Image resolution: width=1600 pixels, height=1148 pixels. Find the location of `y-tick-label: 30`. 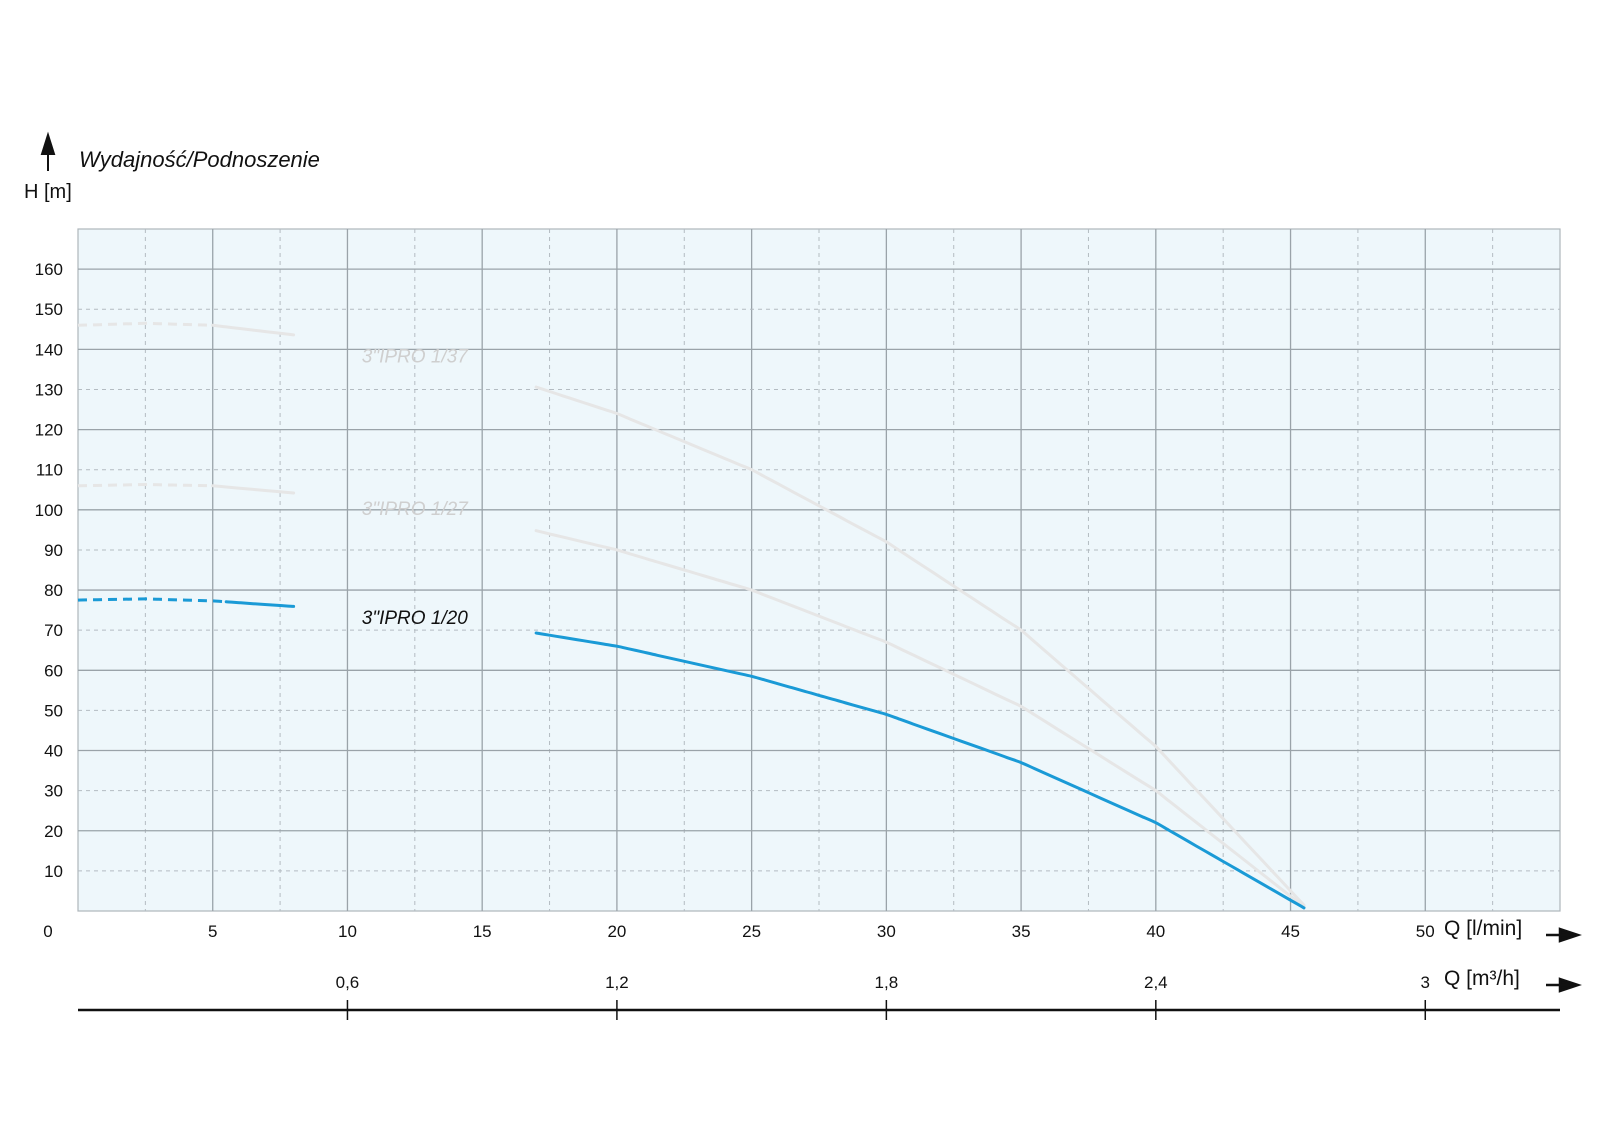

y-tick-label: 30 is located at coordinates (53, 791).